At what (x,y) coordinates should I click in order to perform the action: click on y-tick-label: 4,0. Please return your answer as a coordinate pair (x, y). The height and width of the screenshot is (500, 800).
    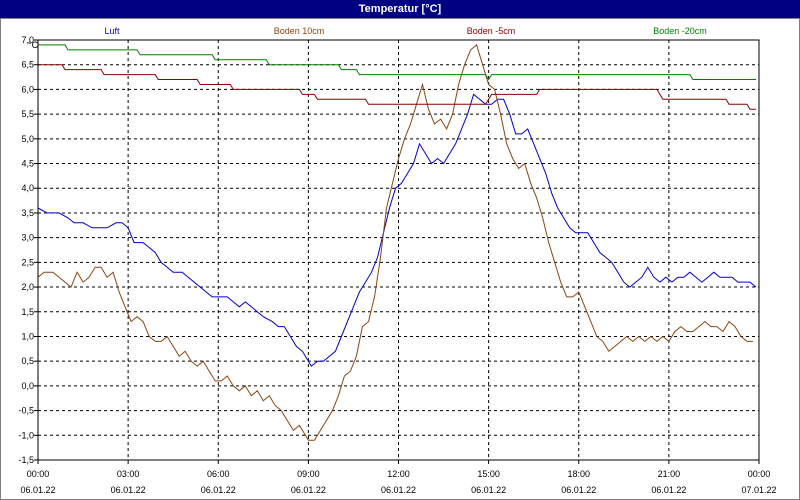
    Looking at the image, I should click on (27, 188).